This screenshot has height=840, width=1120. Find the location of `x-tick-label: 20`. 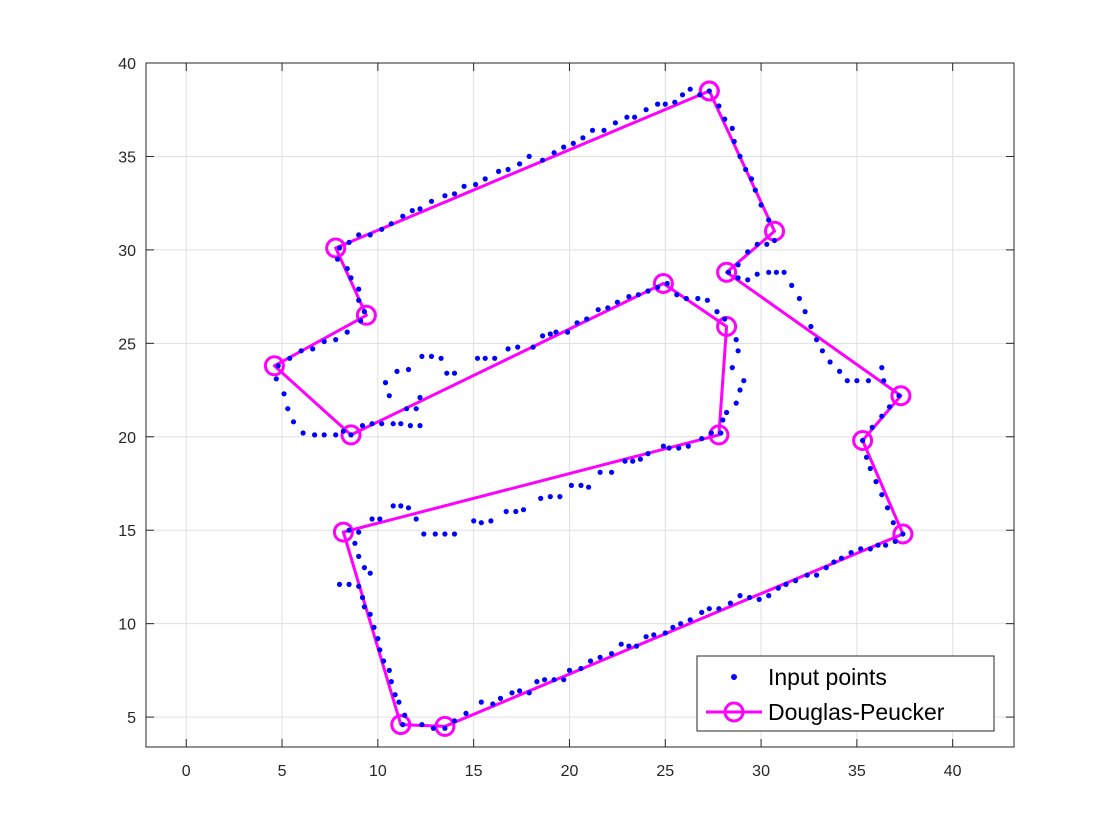

x-tick-label: 20 is located at coordinates (570, 771).